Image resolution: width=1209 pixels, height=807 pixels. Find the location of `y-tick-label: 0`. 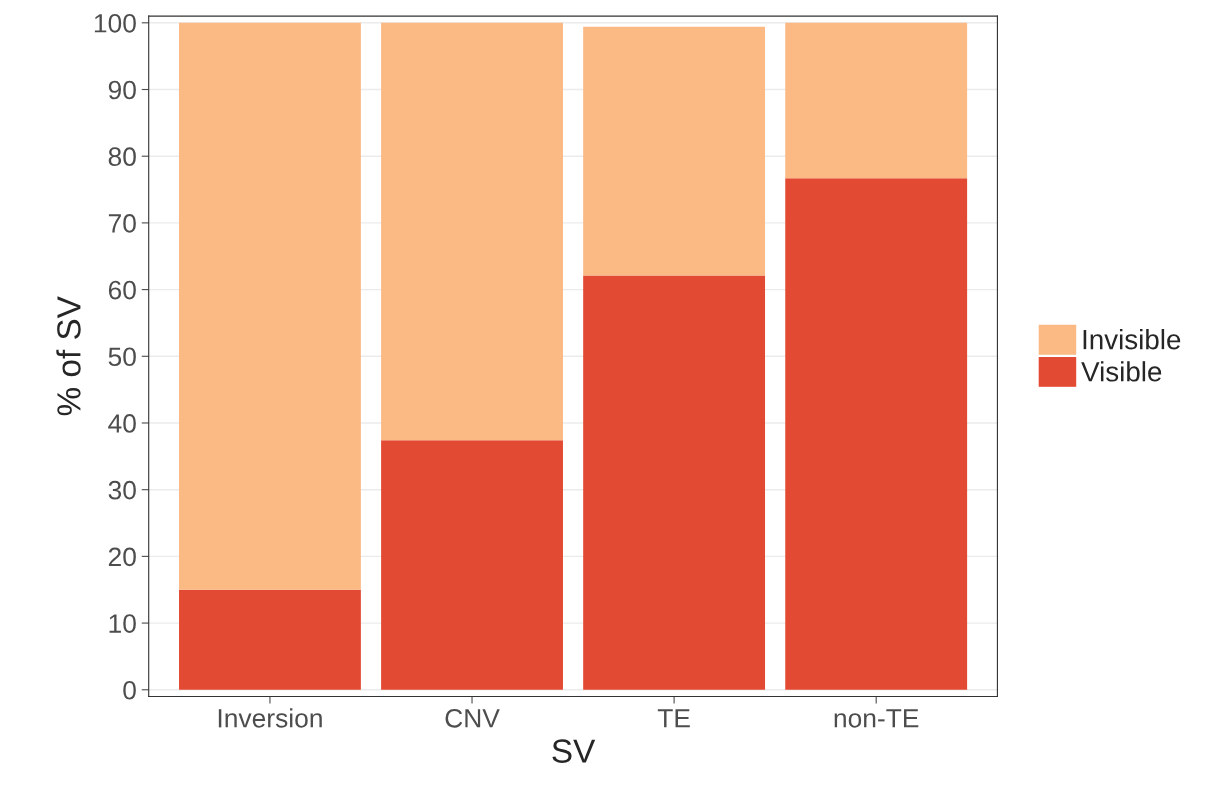

y-tick-label: 0 is located at coordinates (129, 690).